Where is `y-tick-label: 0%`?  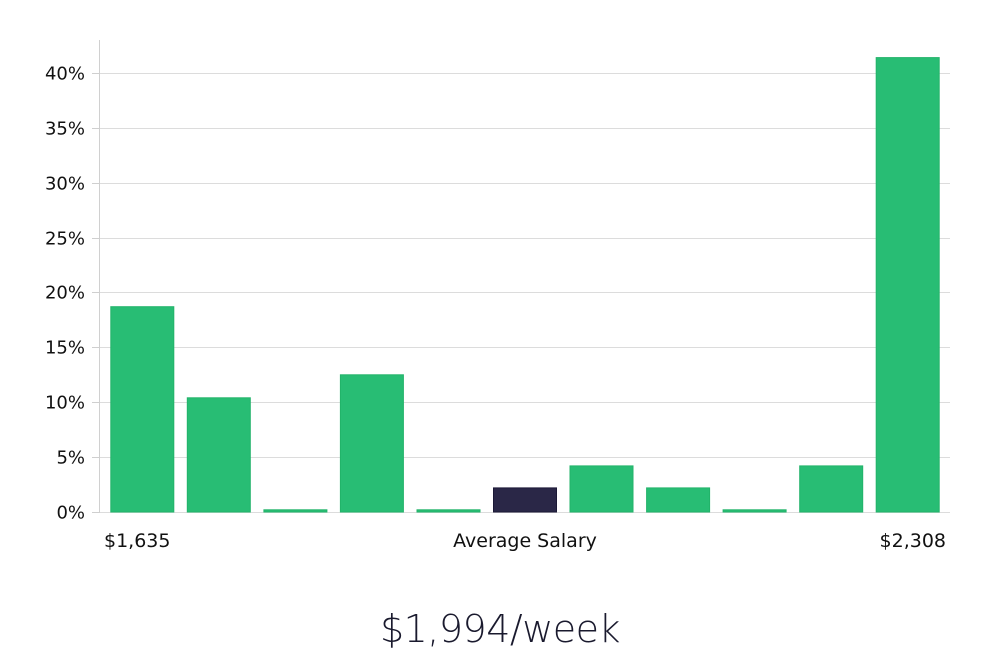
y-tick-label: 0% is located at coordinates (70, 513).